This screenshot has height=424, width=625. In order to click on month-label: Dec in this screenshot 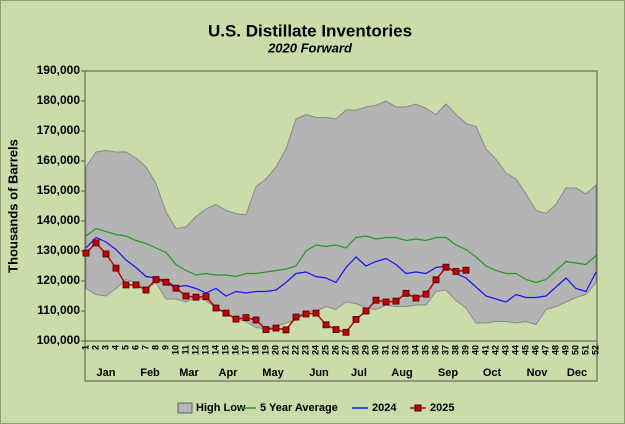, I will do `click(577, 373)`.